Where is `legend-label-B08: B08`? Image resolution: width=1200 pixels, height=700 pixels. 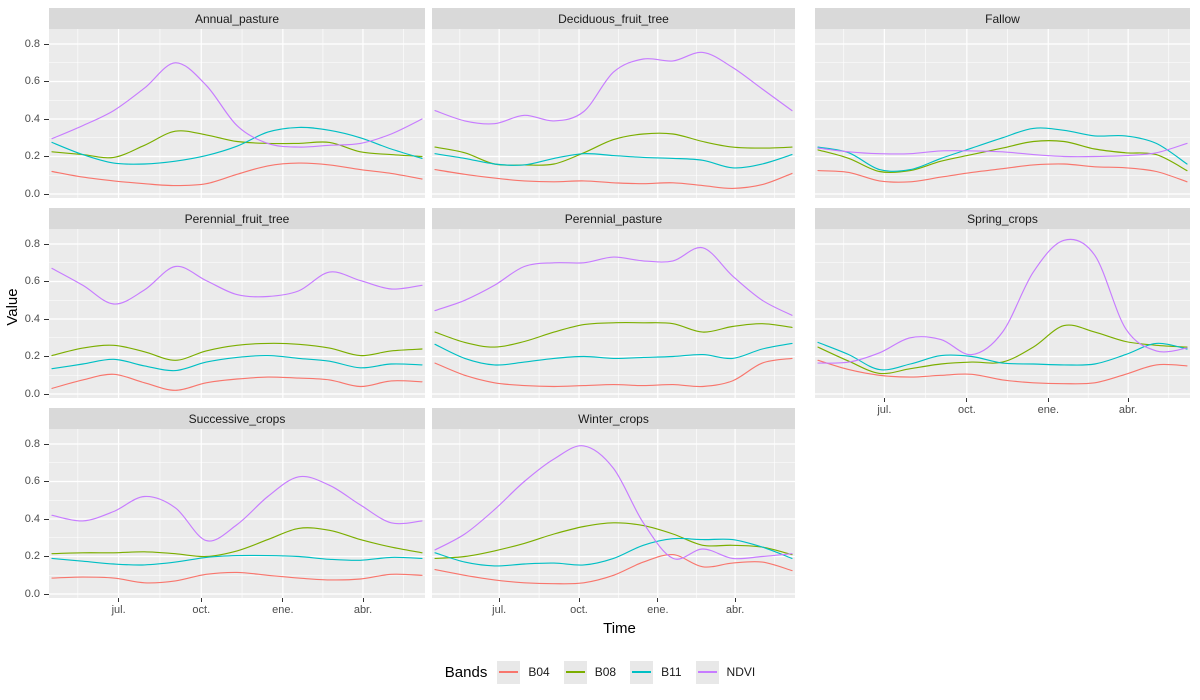
legend-label-B08: B08 is located at coordinates (605, 672).